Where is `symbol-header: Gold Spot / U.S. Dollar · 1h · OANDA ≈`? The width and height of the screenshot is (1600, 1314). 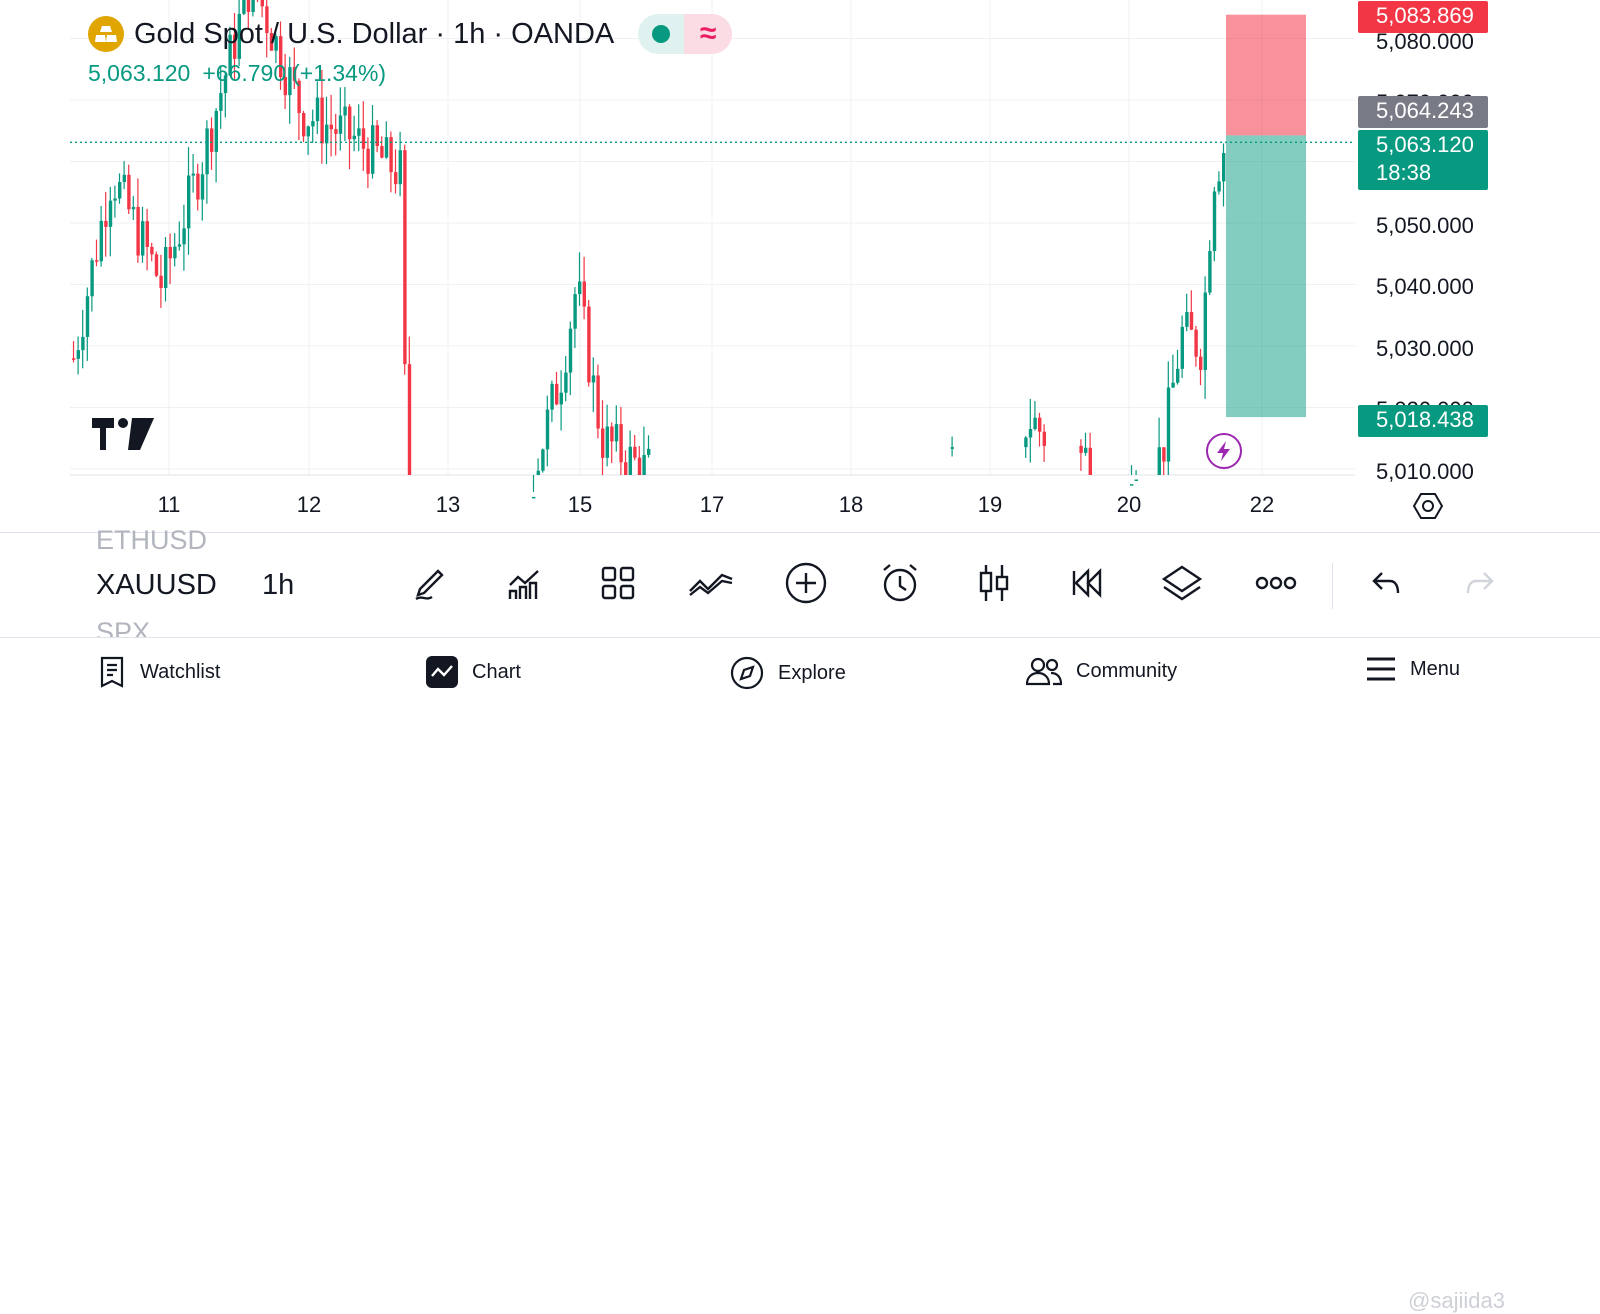 symbol-header: Gold Spot / U.S. Dollar · 1h · OANDA ≈ is located at coordinates (410, 34).